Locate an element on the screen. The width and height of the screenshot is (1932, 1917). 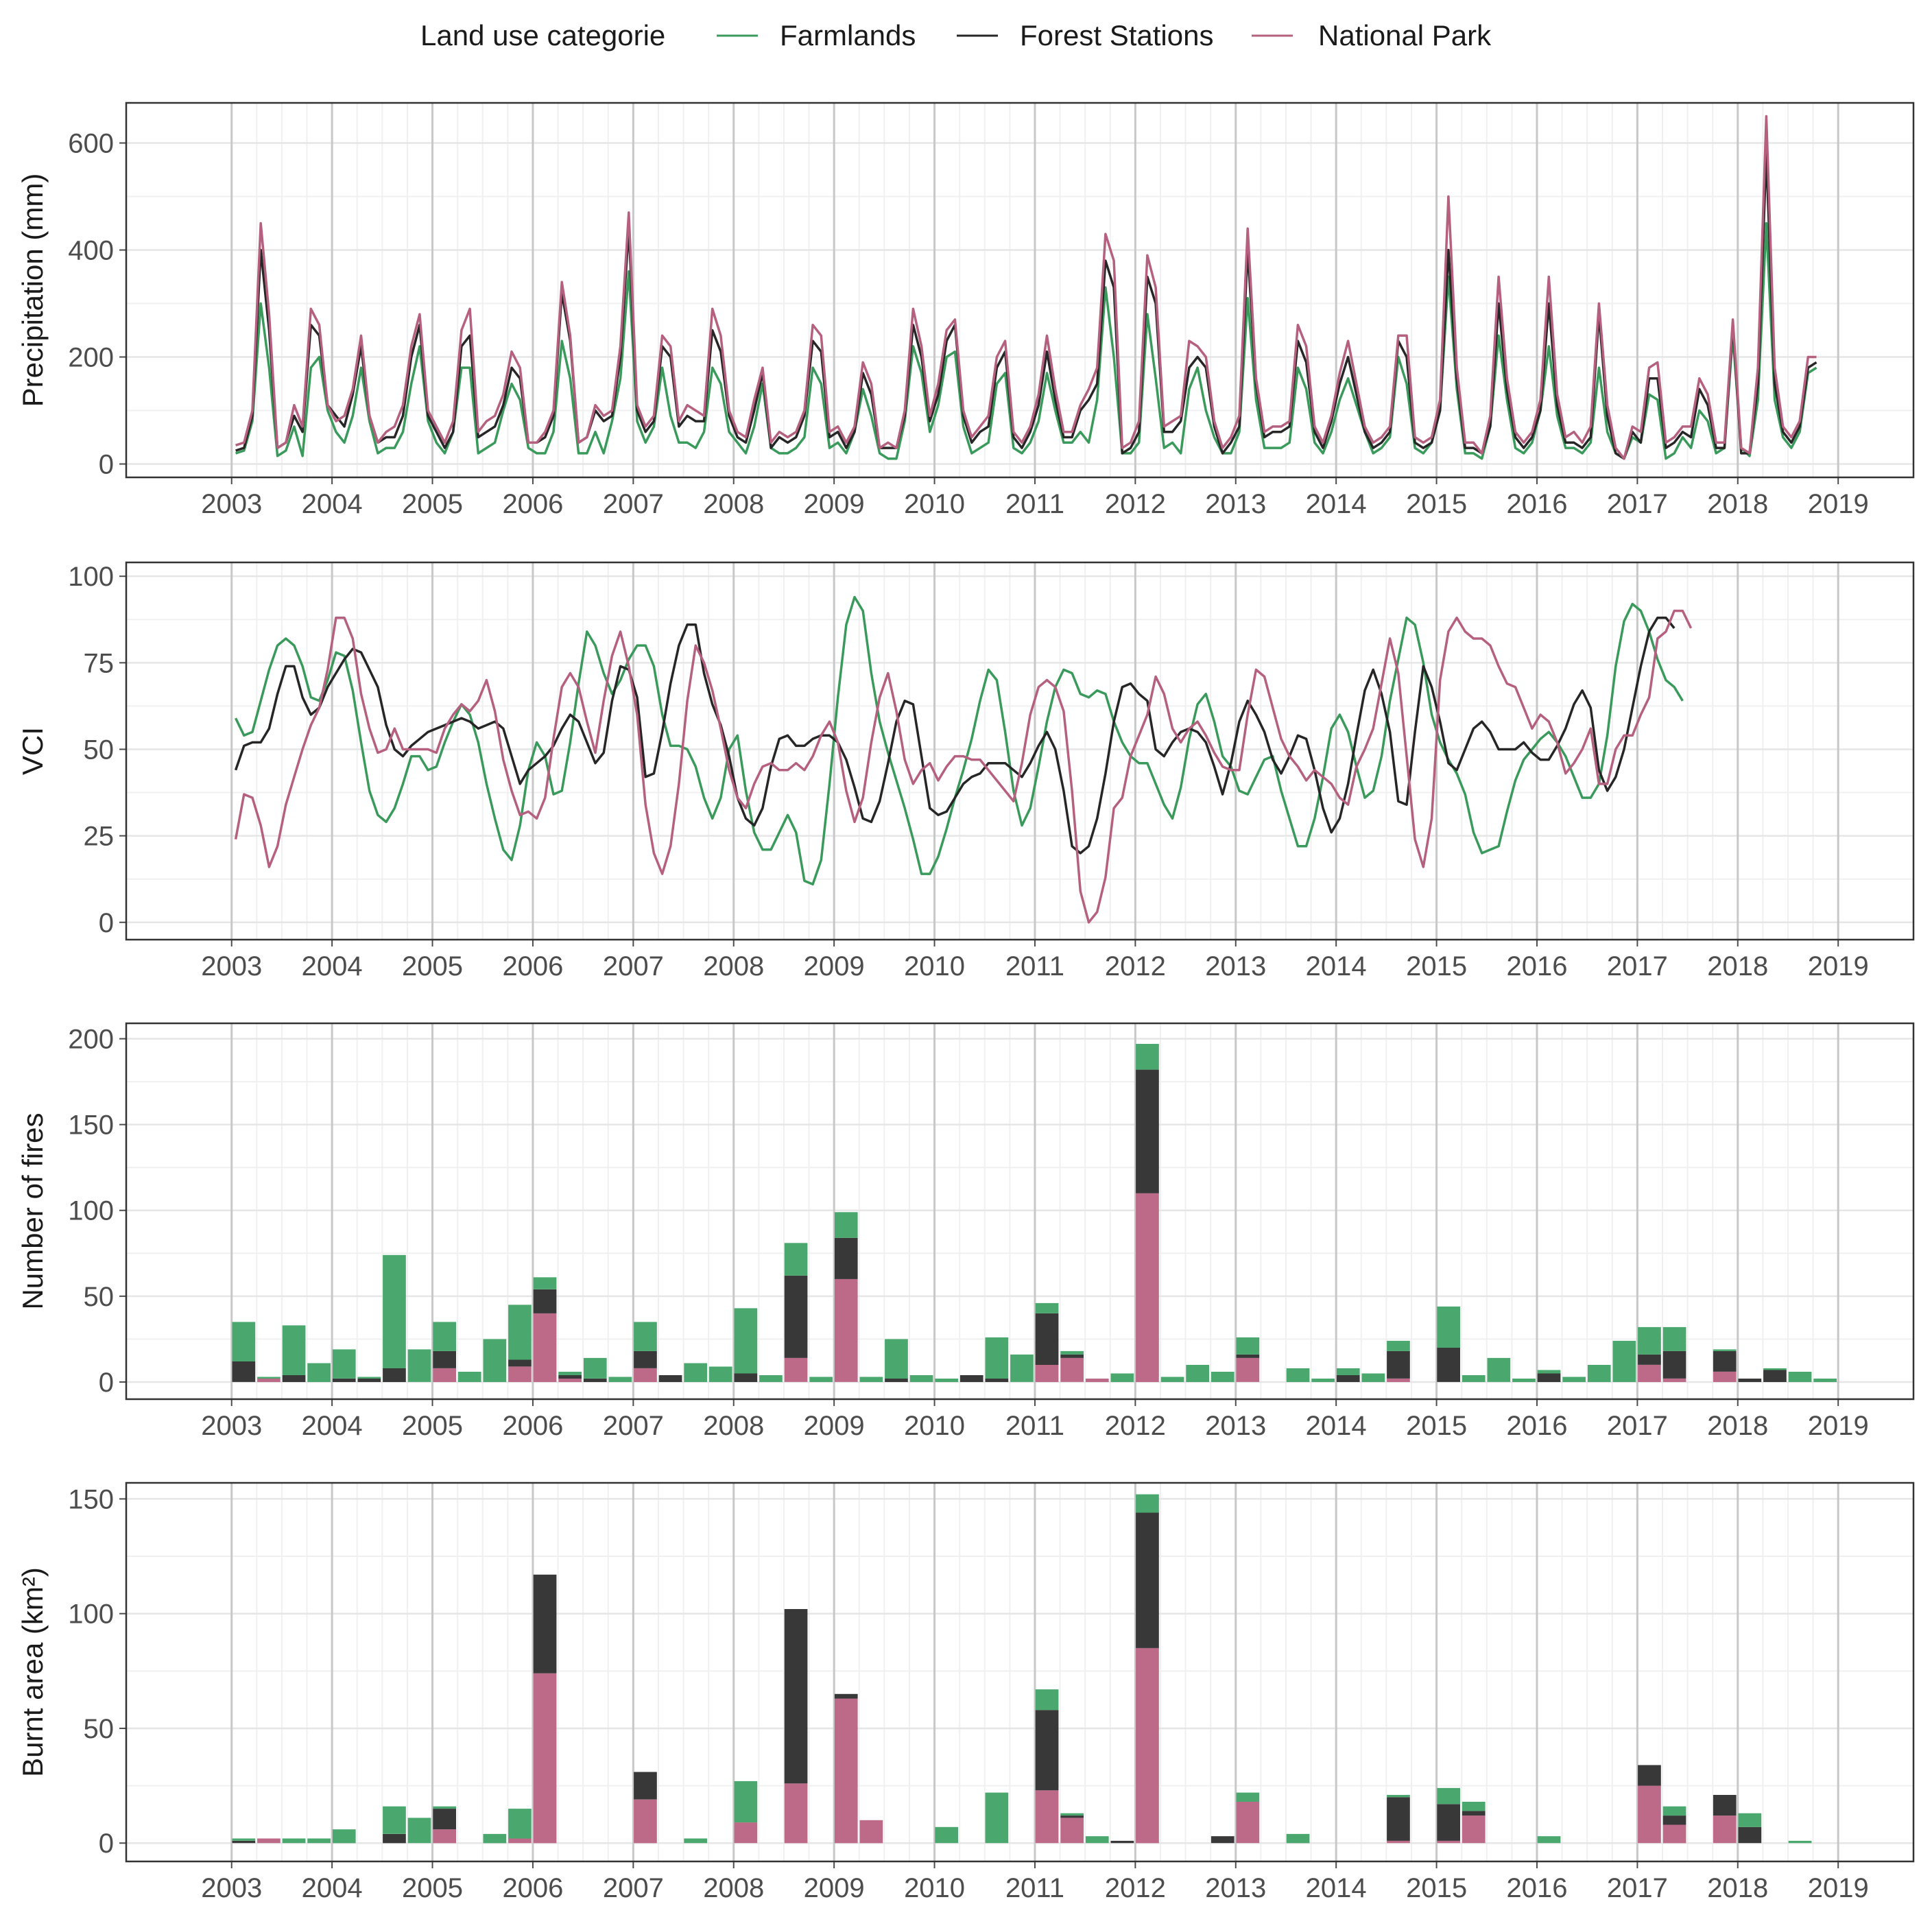
x-tick-label: 2010 is located at coordinates (934, 504).